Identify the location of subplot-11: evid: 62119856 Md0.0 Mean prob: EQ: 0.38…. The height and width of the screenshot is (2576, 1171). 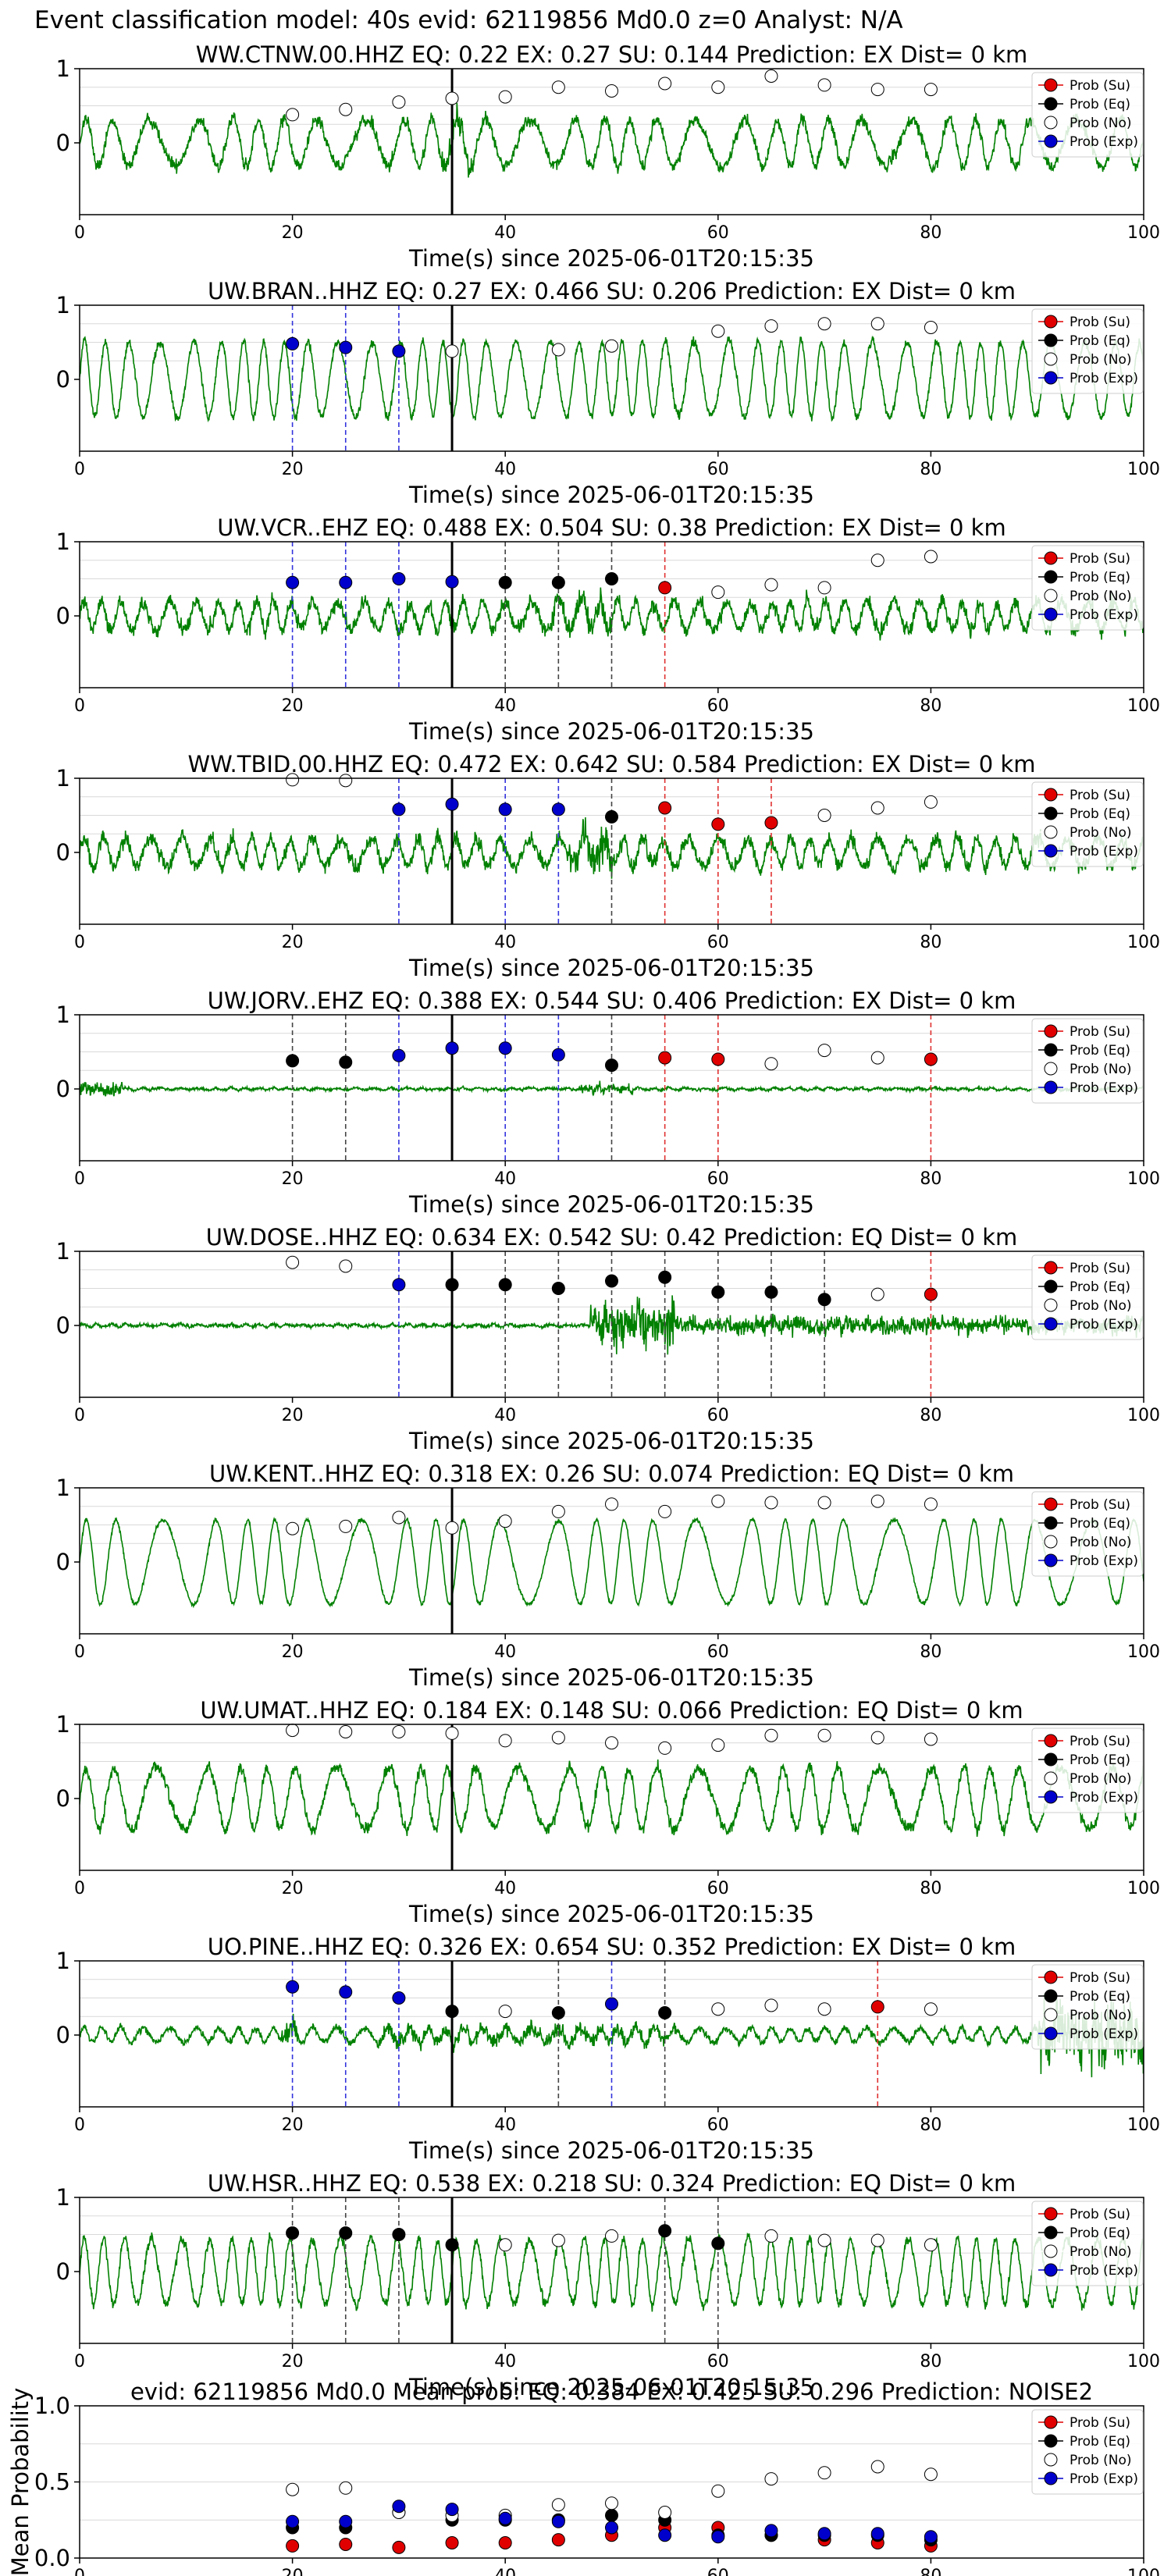
(583, 2477).